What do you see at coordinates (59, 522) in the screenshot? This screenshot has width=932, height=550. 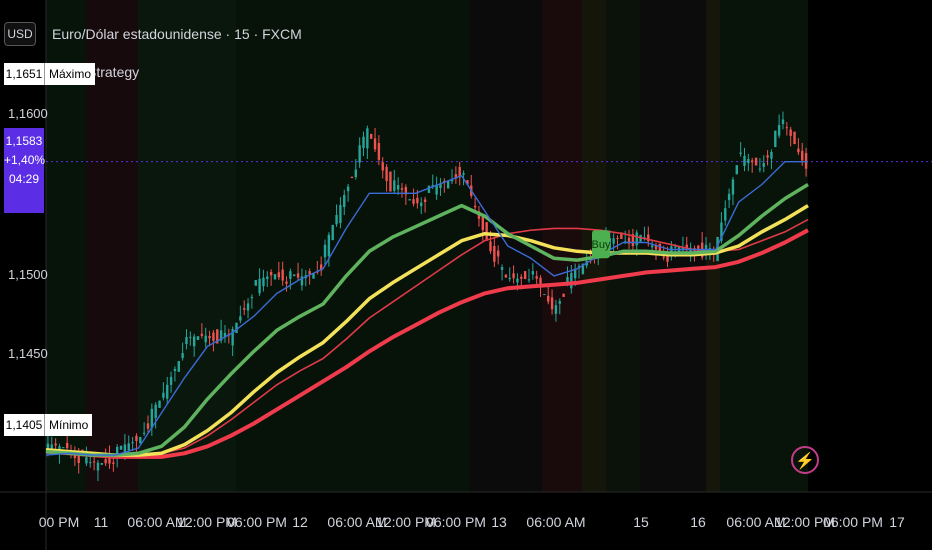 I see `x-tick-label: 00 PM` at bounding box center [59, 522].